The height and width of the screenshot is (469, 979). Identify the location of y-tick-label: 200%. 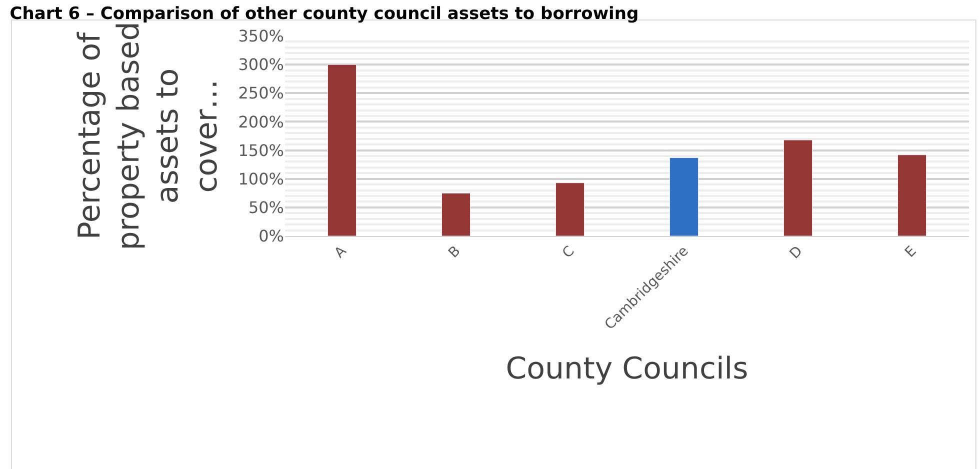
(261, 122).